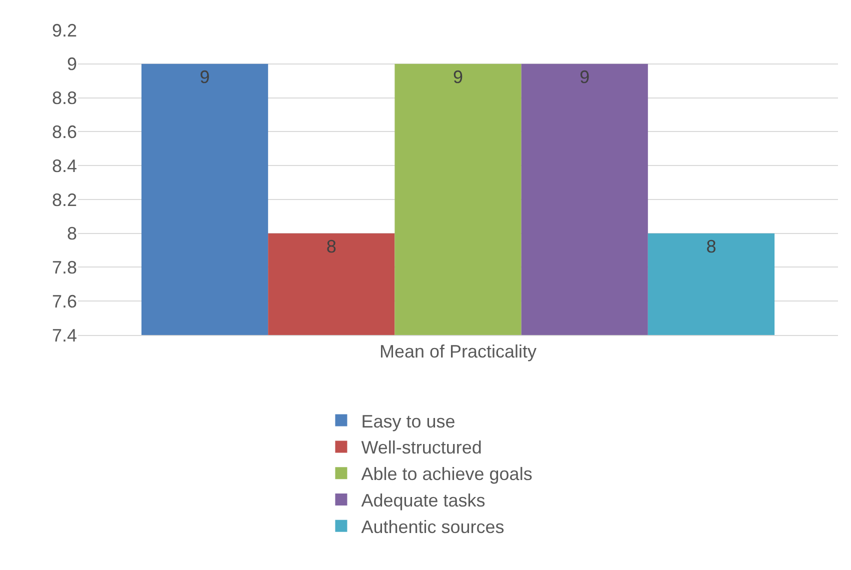 This screenshot has width=851, height=570. What do you see at coordinates (446, 474) in the screenshot?
I see `legend-label: Able to achieve goals` at bounding box center [446, 474].